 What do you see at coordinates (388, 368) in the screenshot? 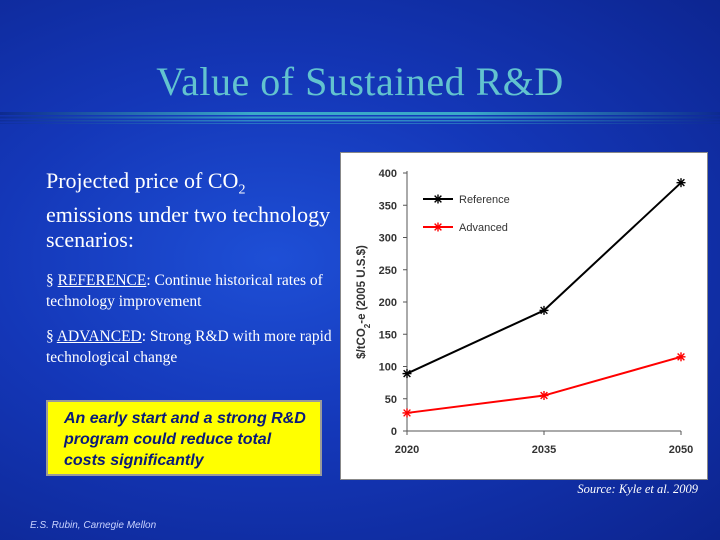
I see `y-tick-label: 100` at bounding box center [388, 368].